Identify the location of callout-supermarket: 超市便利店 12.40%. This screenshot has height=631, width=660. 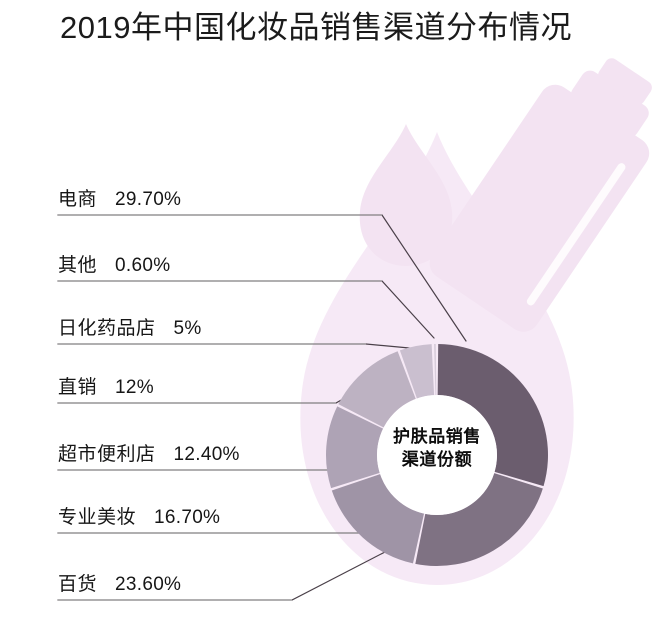
(149, 455).